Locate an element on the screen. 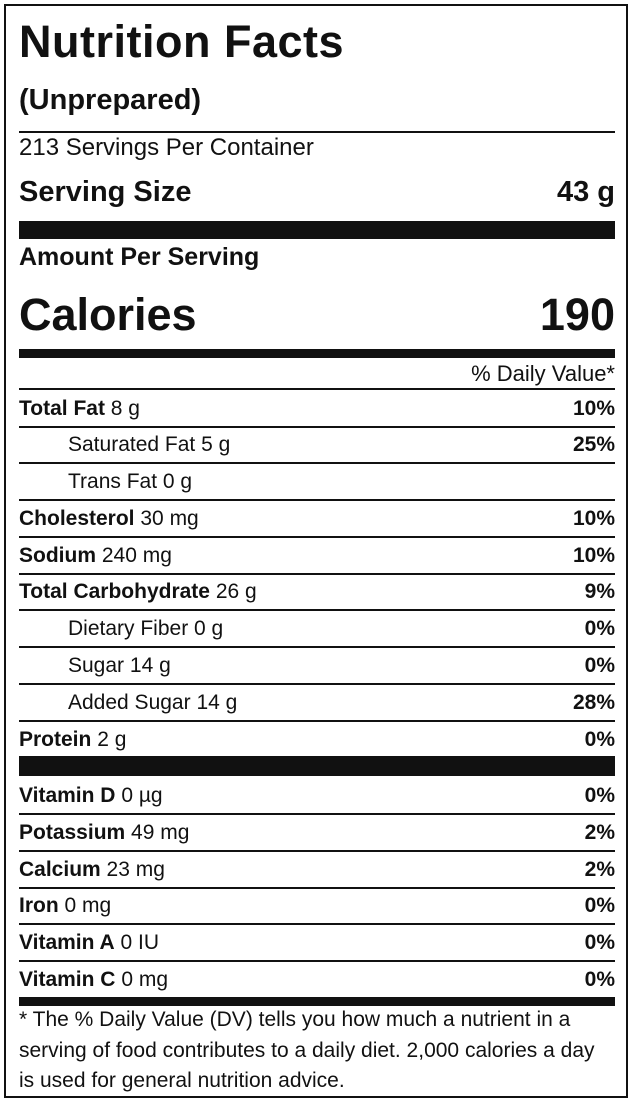 This screenshot has width=638, height=1108. nutrient-left: Added Sugar 14 g is located at coordinates (128, 703).